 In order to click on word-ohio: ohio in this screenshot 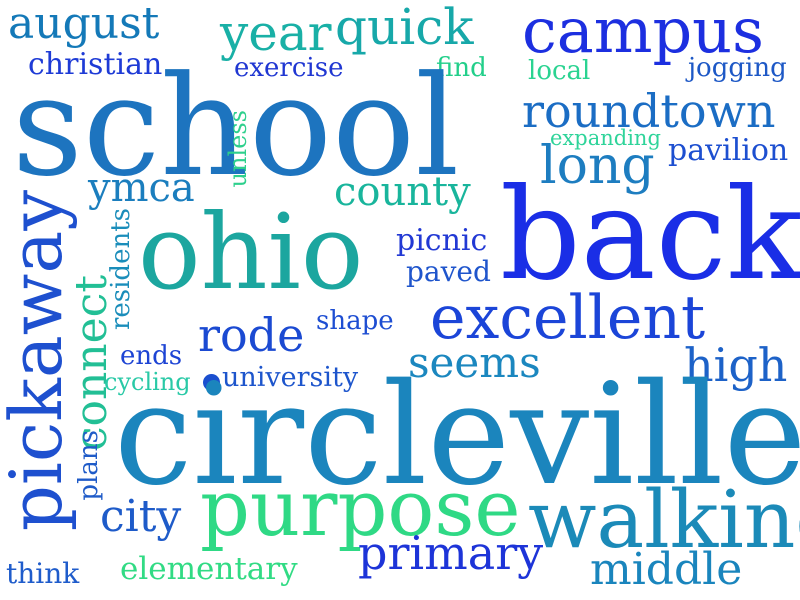, I will do `click(251, 252)`.